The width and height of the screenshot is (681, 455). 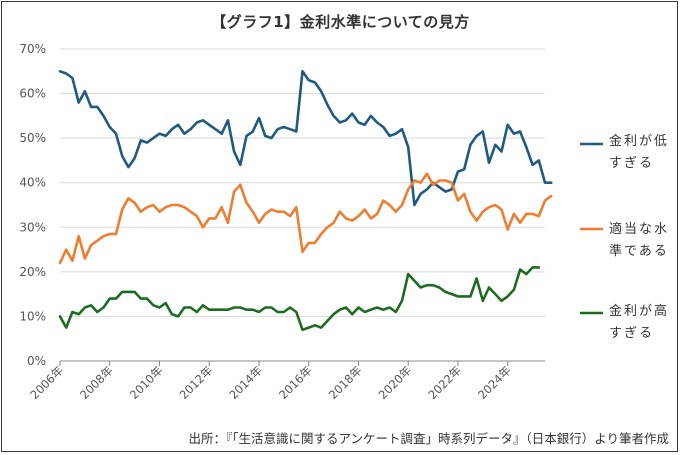 What do you see at coordinates (32, 49) in the screenshot?
I see `y-tick-label: 70%` at bounding box center [32, 49].